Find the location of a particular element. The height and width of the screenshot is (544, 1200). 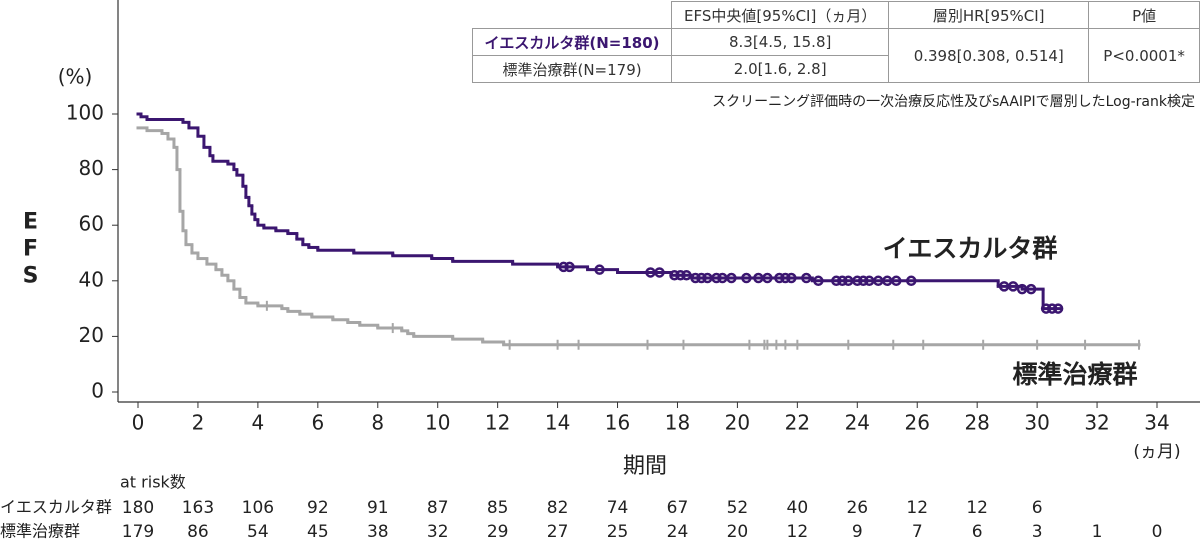

risk-value: 38 is located at coordinates (378, 532).